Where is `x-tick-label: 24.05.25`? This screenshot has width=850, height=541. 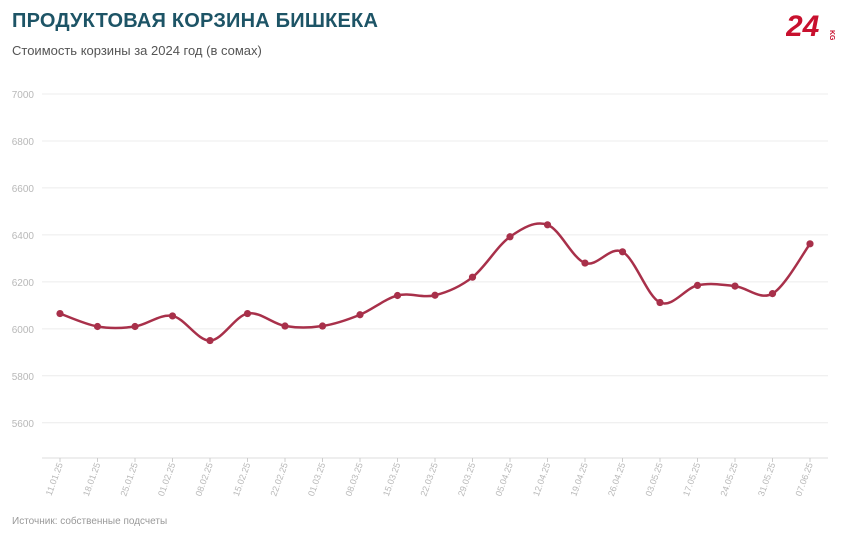
x-tick-label: 24.05.25 is located at coordinates (728, 479).